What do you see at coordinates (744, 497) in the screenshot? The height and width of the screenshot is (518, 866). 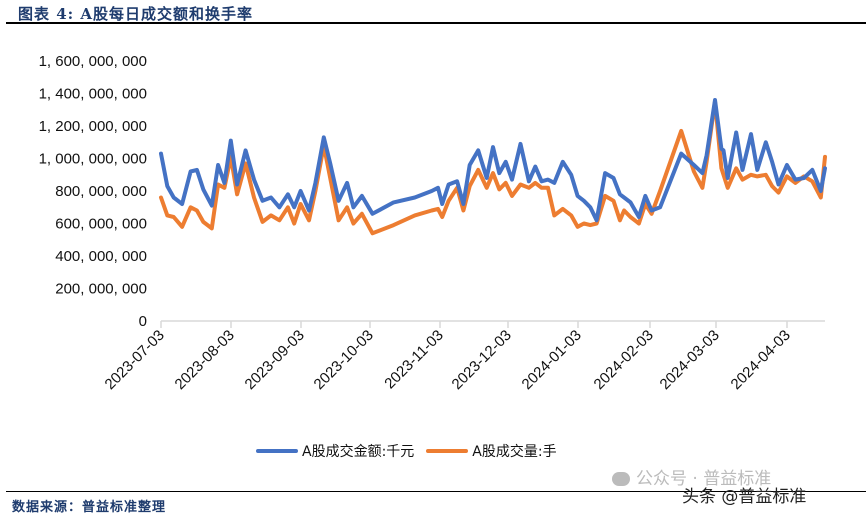 I see `watermark-toutiao: 头条 @普益标准` at bounding box center [744, 497].